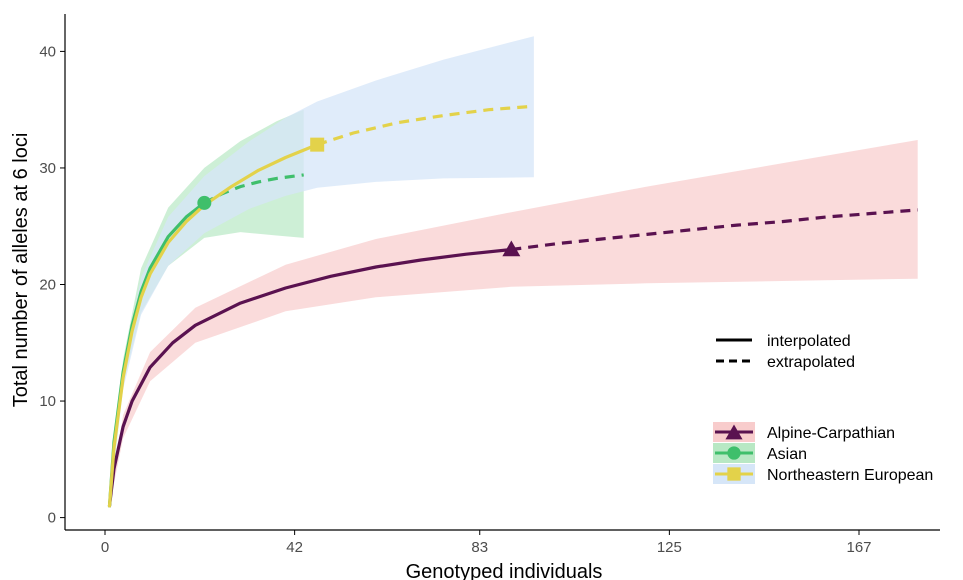 The image size is (963, 580). Describe the element at coordinates (811, 362) in the screenshot. I see `legend-label-dashed: extrapolated` at that location.